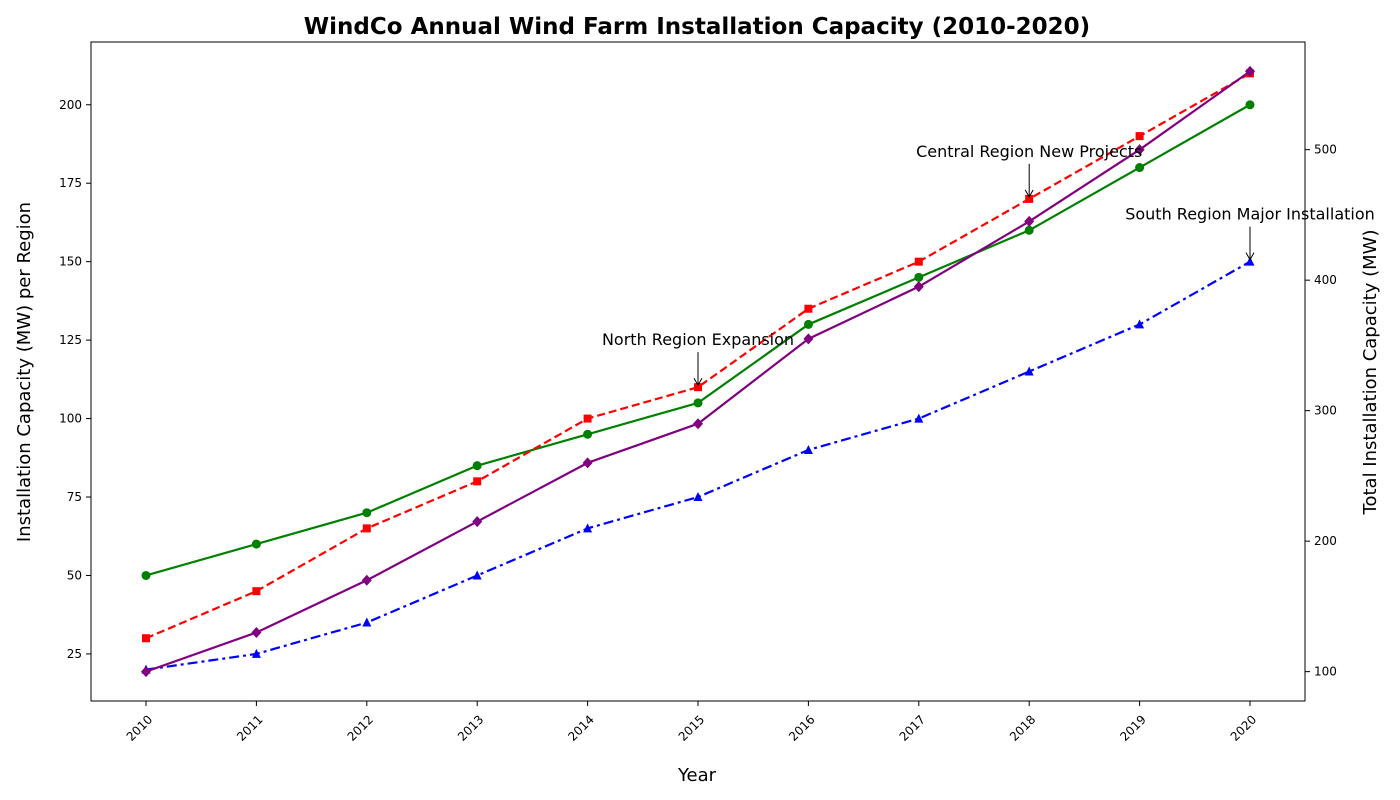  I want to click on x-tick-label: 2014, so click(580, 727).